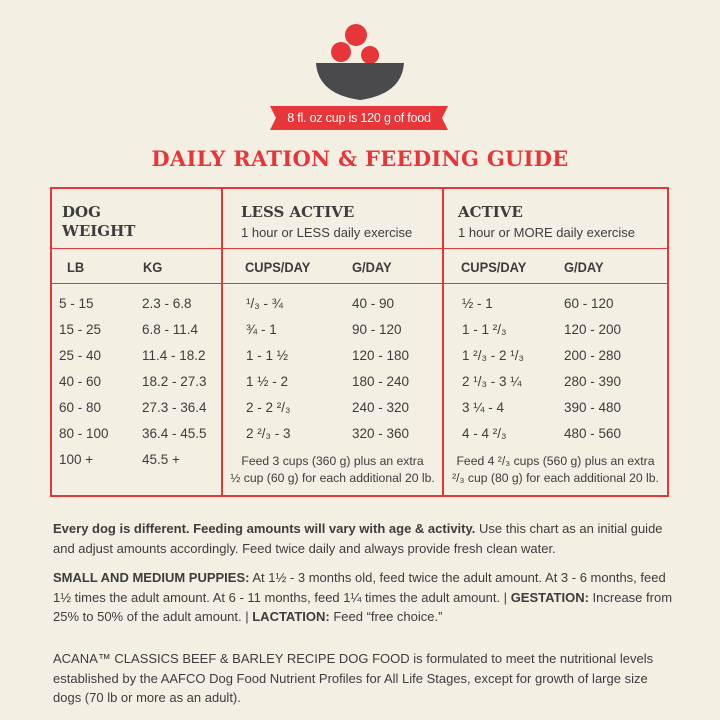 The width and height of the screenshot is (720, 720). Describe the element at coordinates (593, 329) in the screenshot. I see `cell-a-grams: 120 - 200` at that location.